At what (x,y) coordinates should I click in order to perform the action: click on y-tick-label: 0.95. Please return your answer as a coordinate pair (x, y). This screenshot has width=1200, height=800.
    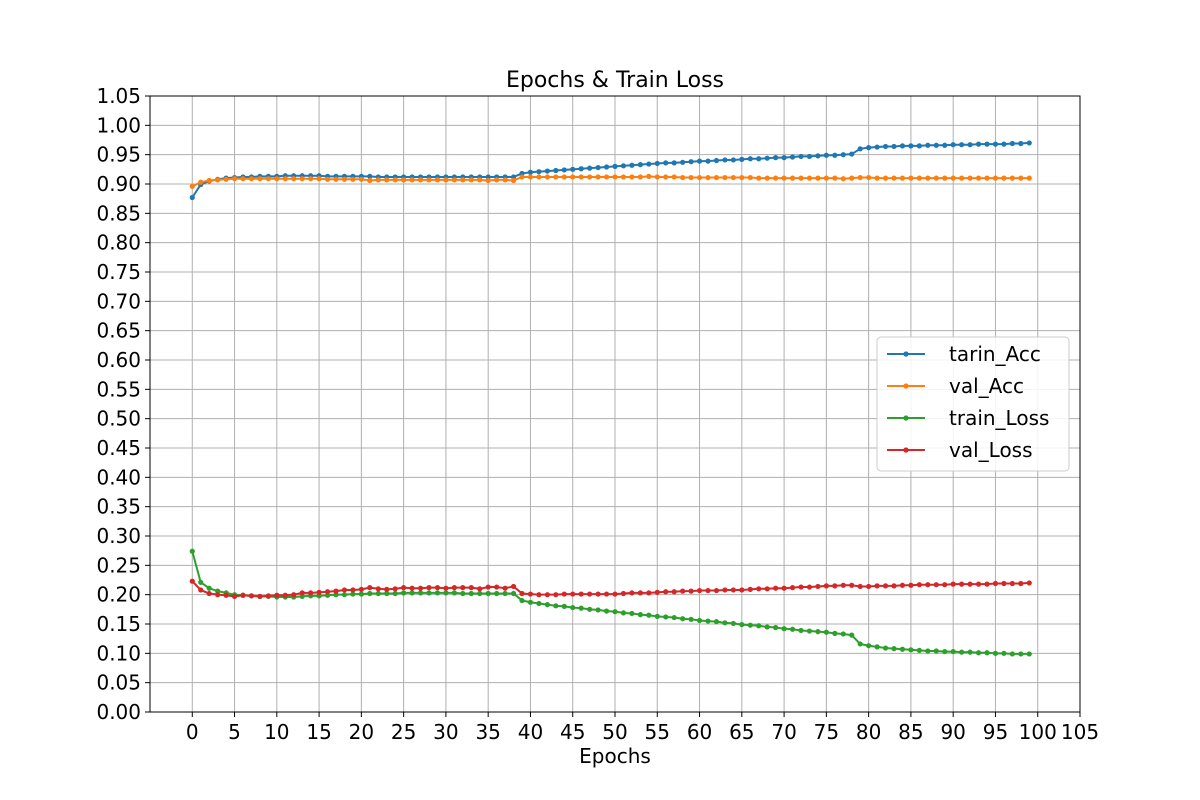
    Looking at the image, I should click on (118, 155).